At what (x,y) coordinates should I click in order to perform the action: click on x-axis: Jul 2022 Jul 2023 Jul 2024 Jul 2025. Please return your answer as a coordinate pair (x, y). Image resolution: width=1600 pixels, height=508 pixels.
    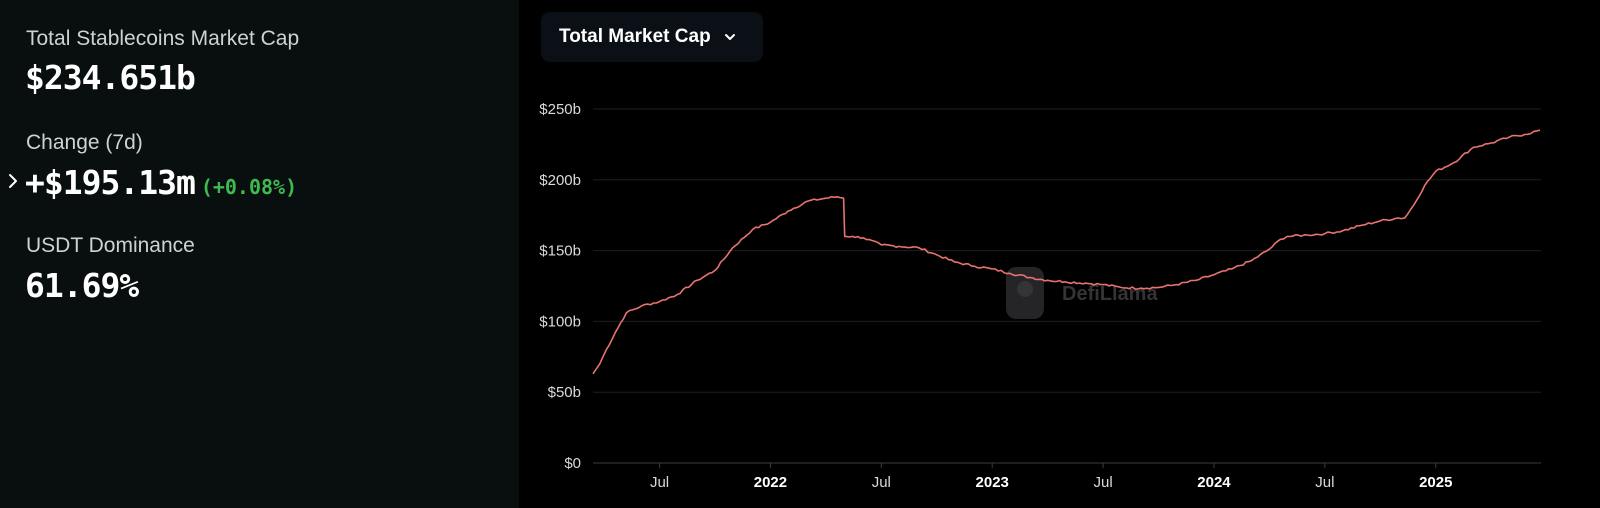
    Looking at the image, I should click on (1051, 477).